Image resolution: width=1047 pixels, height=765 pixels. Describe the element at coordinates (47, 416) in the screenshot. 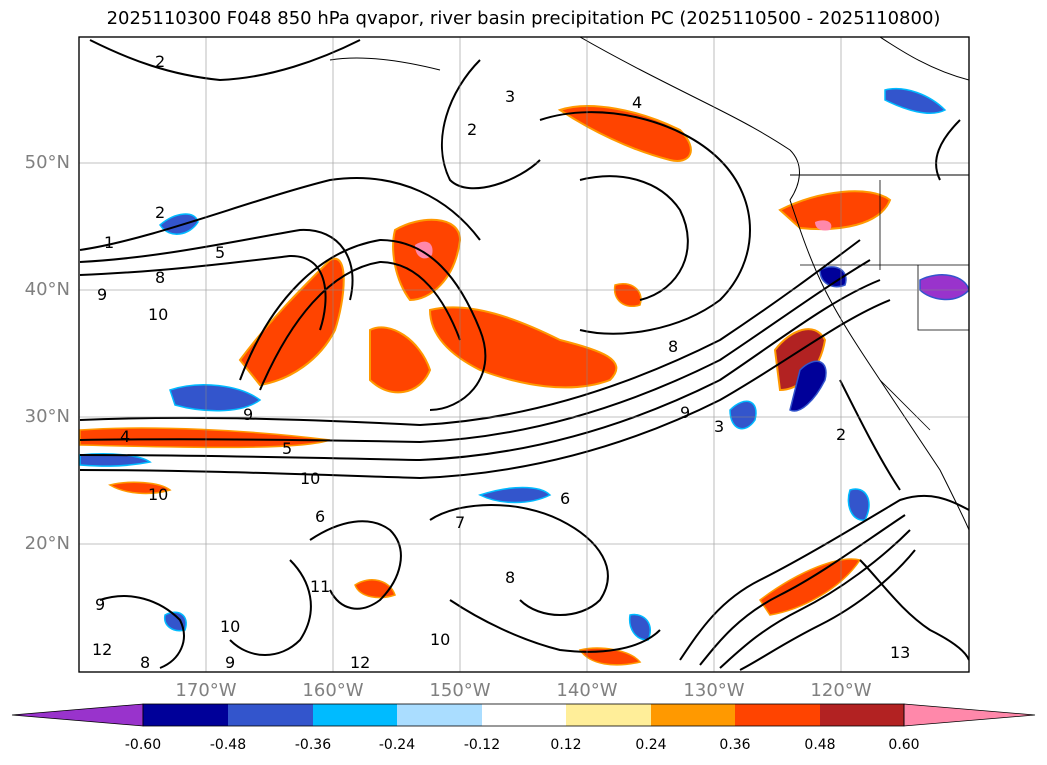

I see `latitude-label: 30°N` at that location.